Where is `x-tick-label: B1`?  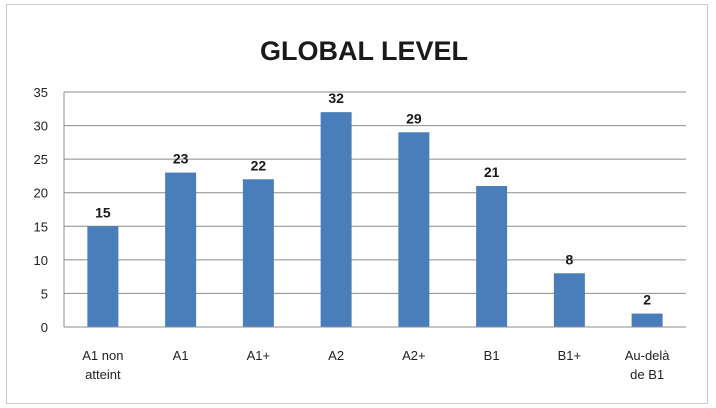 x-tick-label: B1 is located at coordinates (492, 355).